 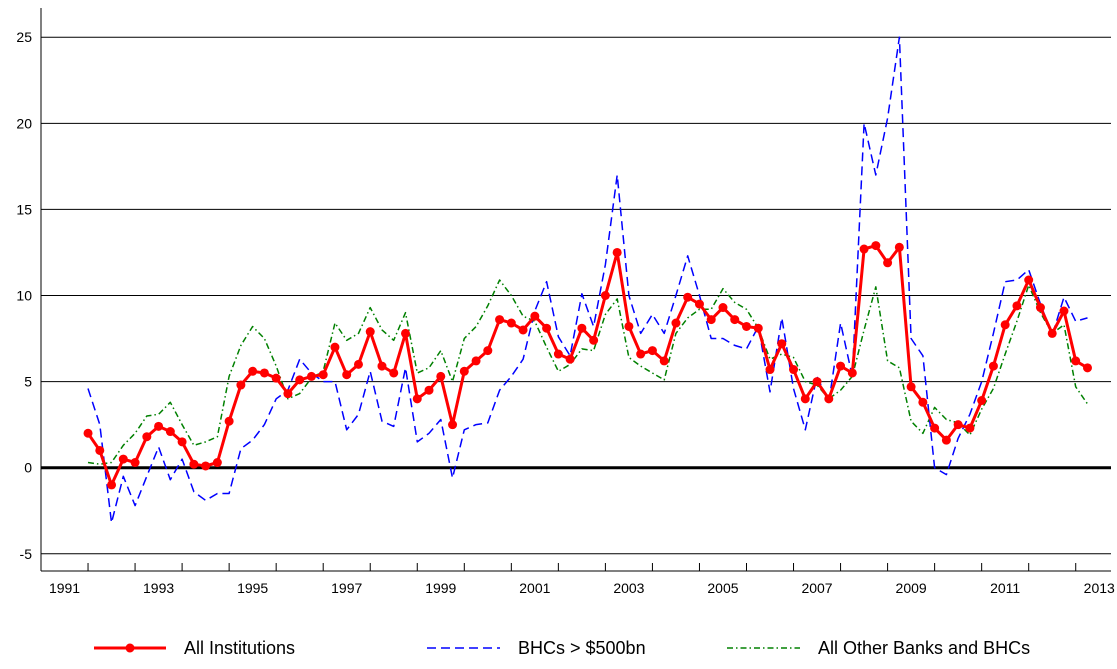 I want to click on x-tick-label: 2013, so click(x=1099, y=588).